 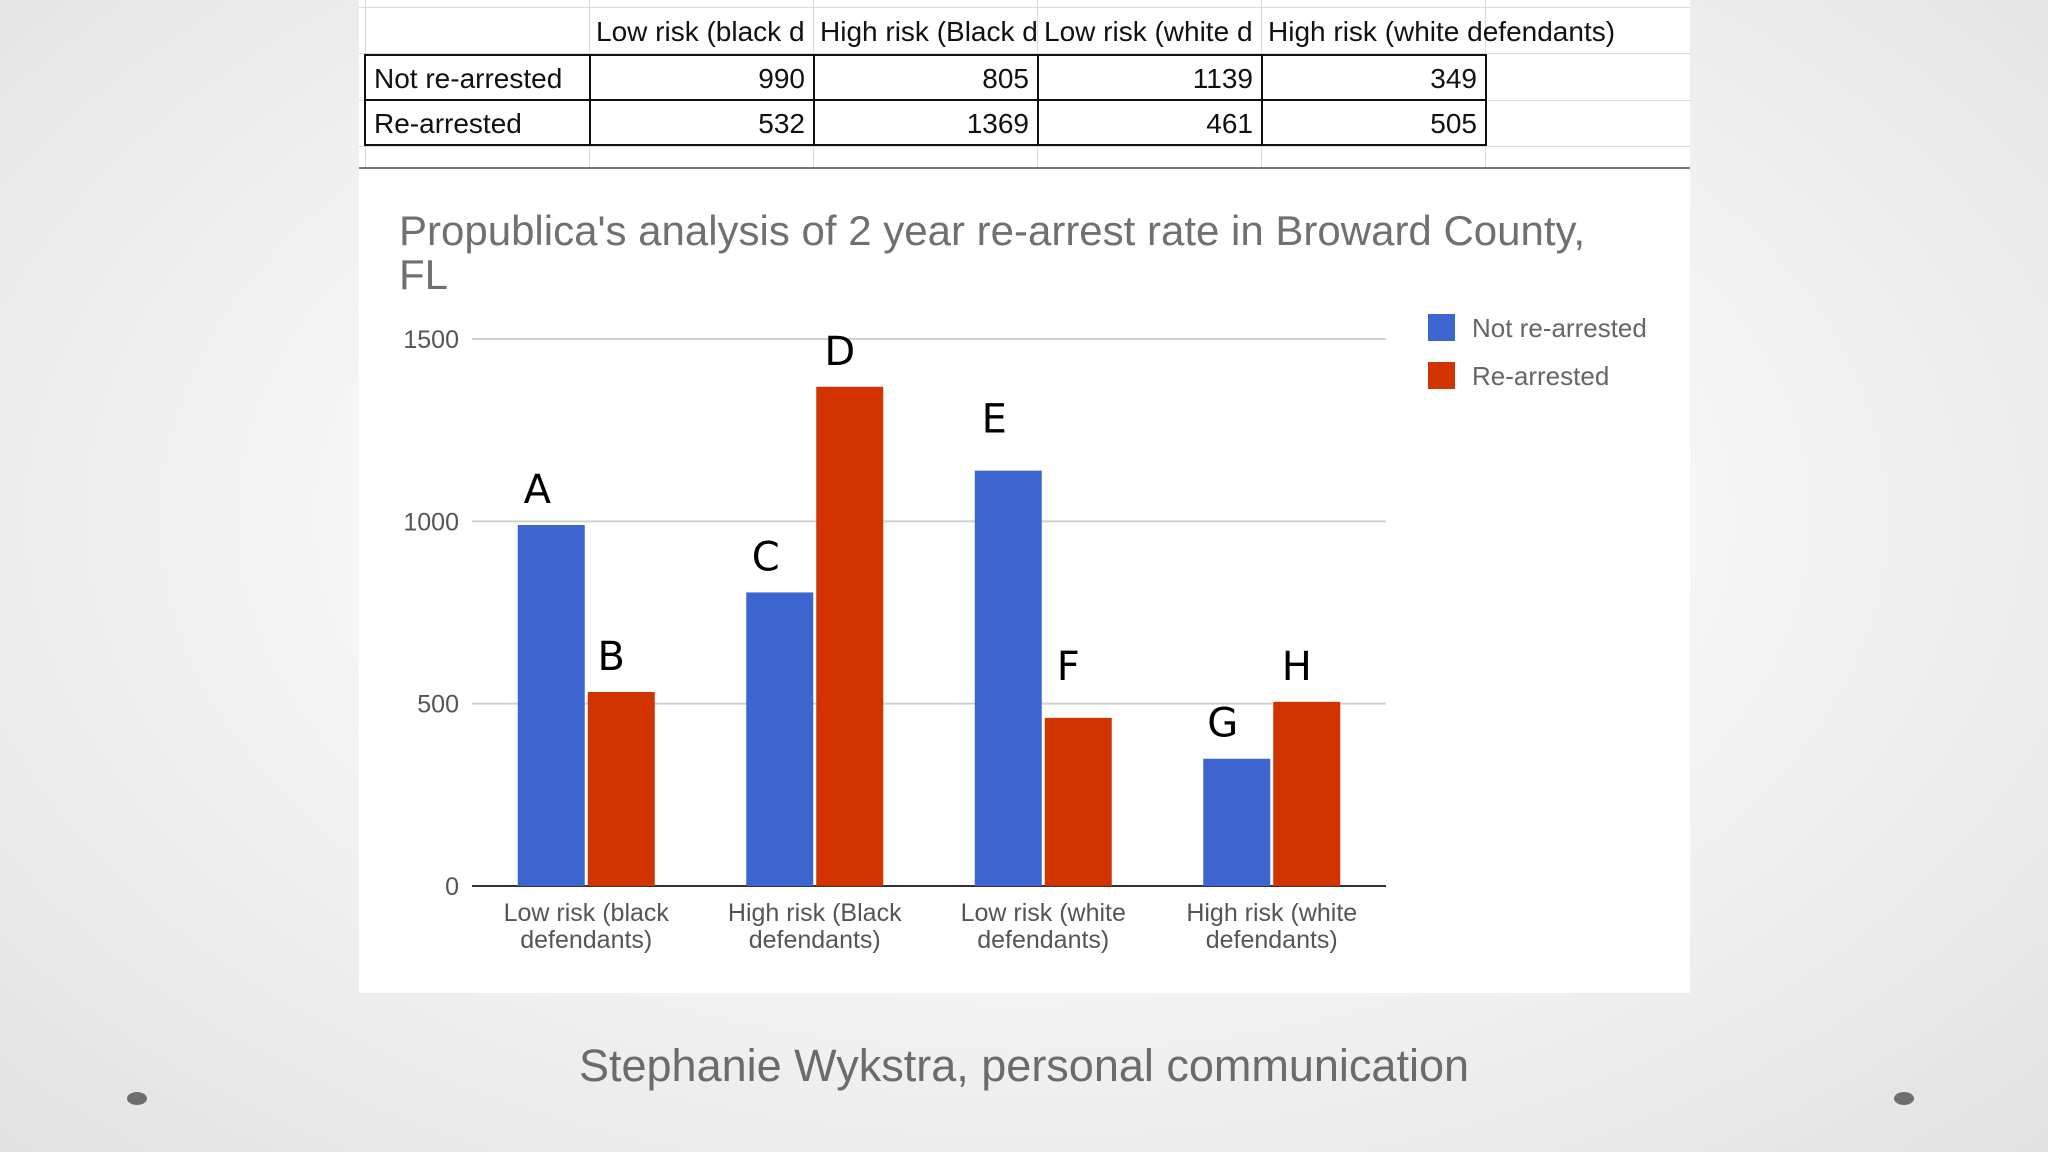 What do you see at coordinates (452, 887) in the screenshot?
I see `y-tick-label: 0` at bounding box center [452, 887].